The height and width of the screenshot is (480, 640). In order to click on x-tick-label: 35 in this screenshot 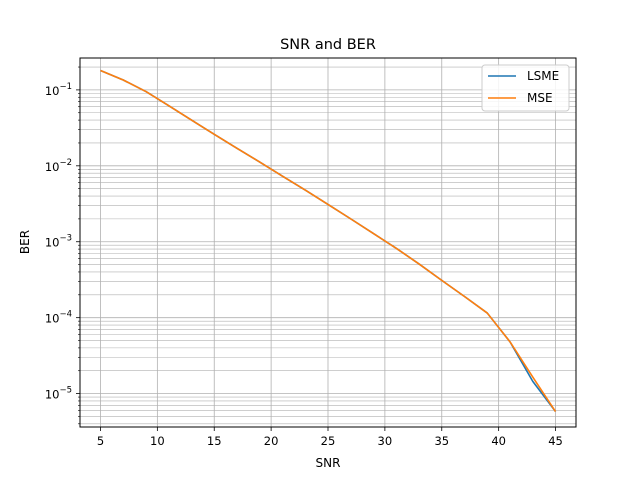, I will do `click(441, 441)`.